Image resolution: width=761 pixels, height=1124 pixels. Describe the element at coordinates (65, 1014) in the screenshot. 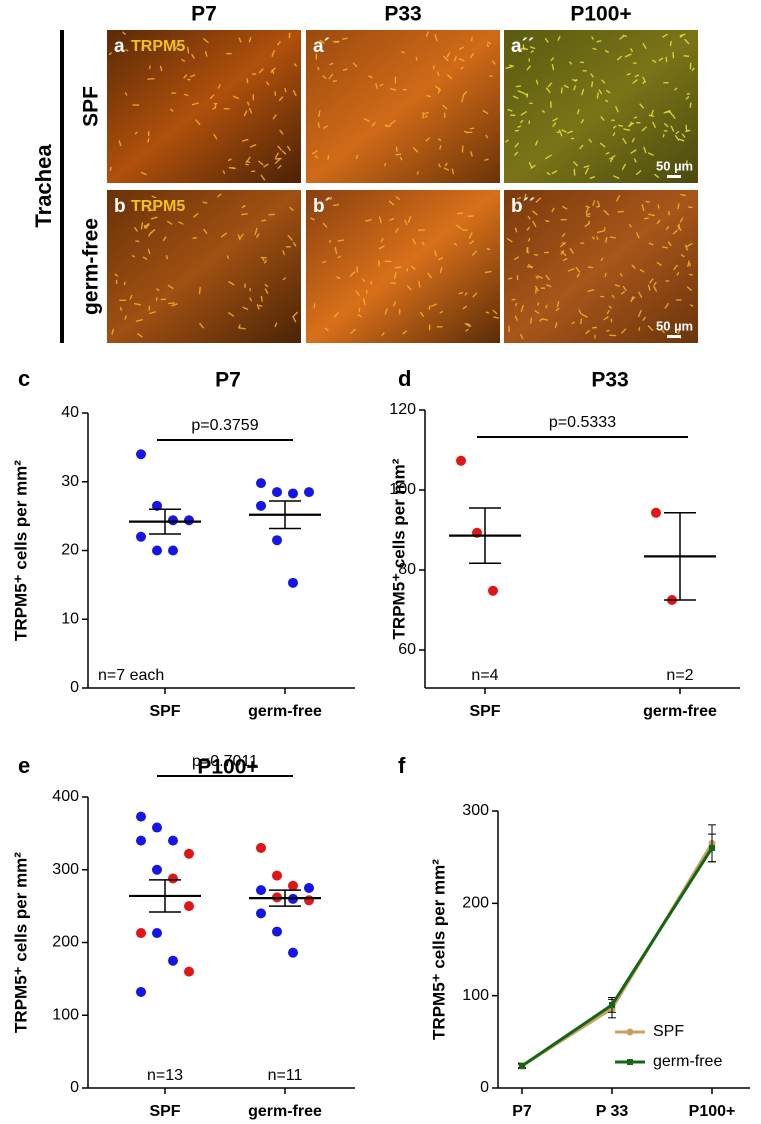

I see `y-tick-label: 100` at that location.